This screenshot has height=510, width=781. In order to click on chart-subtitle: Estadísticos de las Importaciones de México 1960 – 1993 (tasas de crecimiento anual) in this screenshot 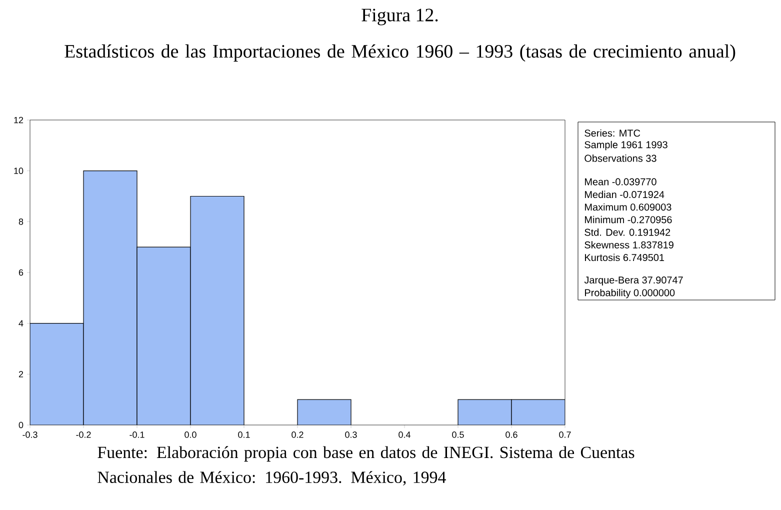, I will do `click(400, 53)`.